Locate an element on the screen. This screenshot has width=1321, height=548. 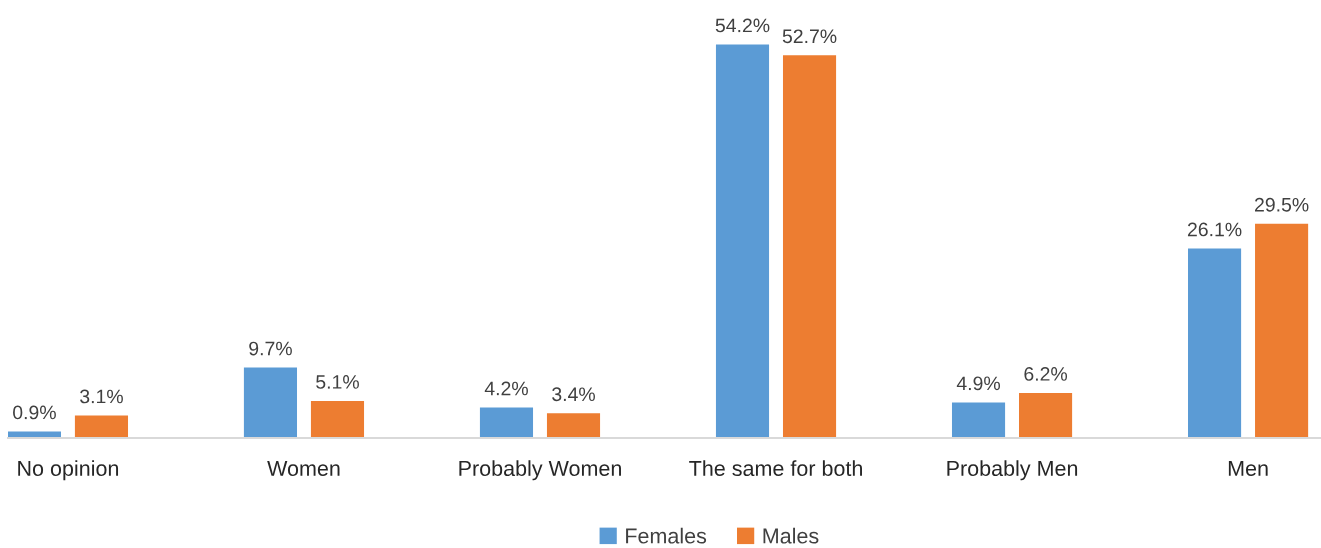
legend-label: Males is located at coordinates (791, 535).